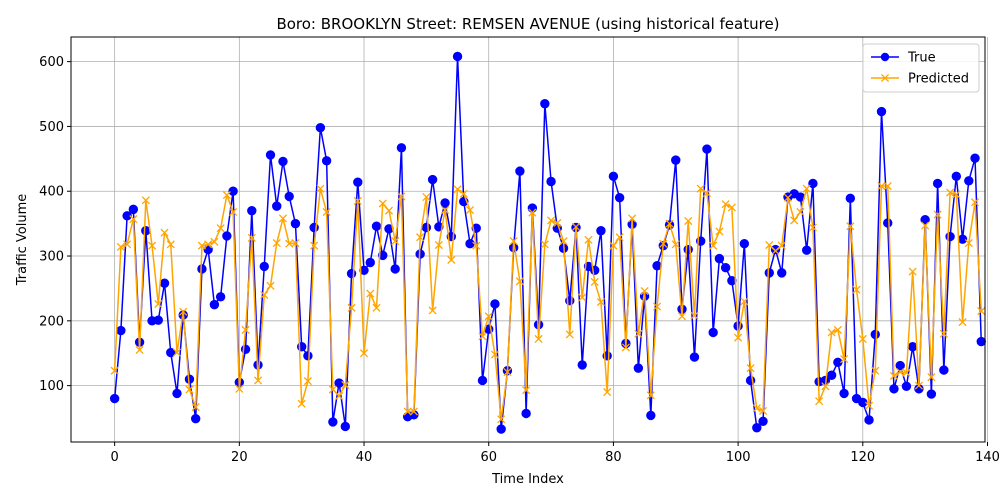  I want to click on x-tick-label: 0, so click(115, 457).